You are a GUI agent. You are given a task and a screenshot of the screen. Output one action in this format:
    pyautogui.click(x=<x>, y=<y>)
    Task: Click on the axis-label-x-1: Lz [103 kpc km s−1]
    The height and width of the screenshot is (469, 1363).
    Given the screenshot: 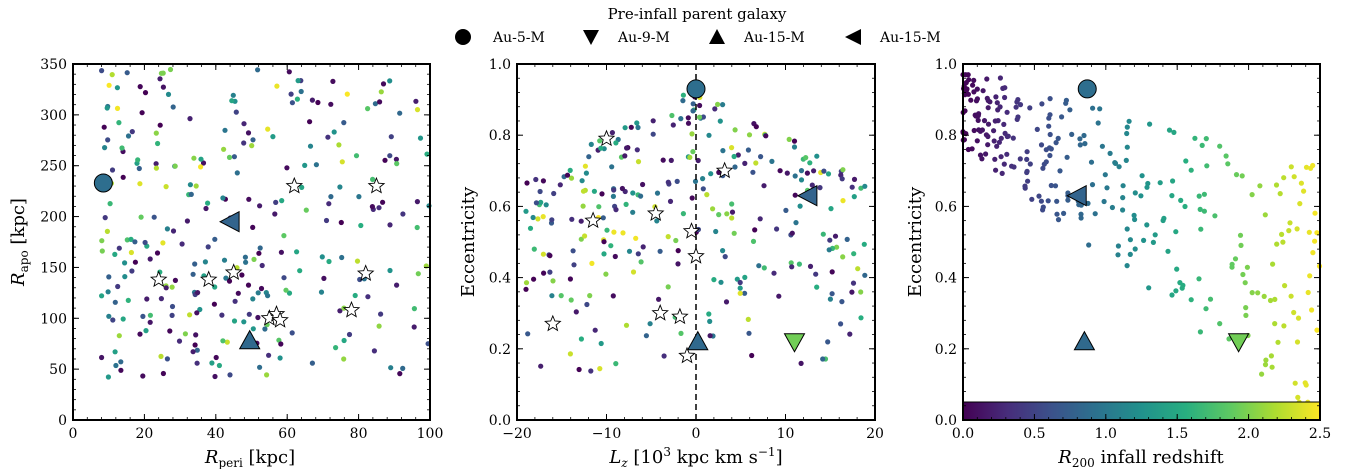 What is the action you would take?
    pyautogui.click(x=695, y=457)
    